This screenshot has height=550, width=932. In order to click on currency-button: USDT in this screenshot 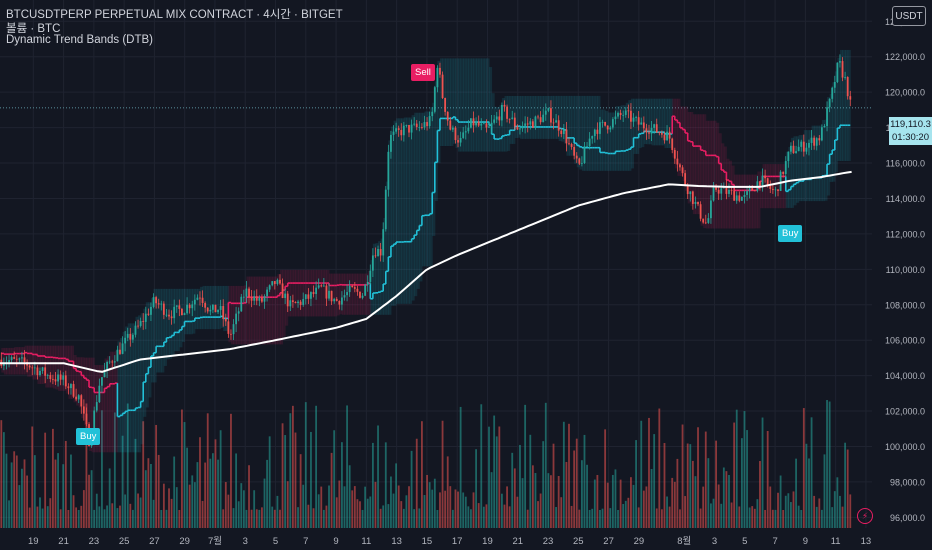, I will do `click(909, 16)`.